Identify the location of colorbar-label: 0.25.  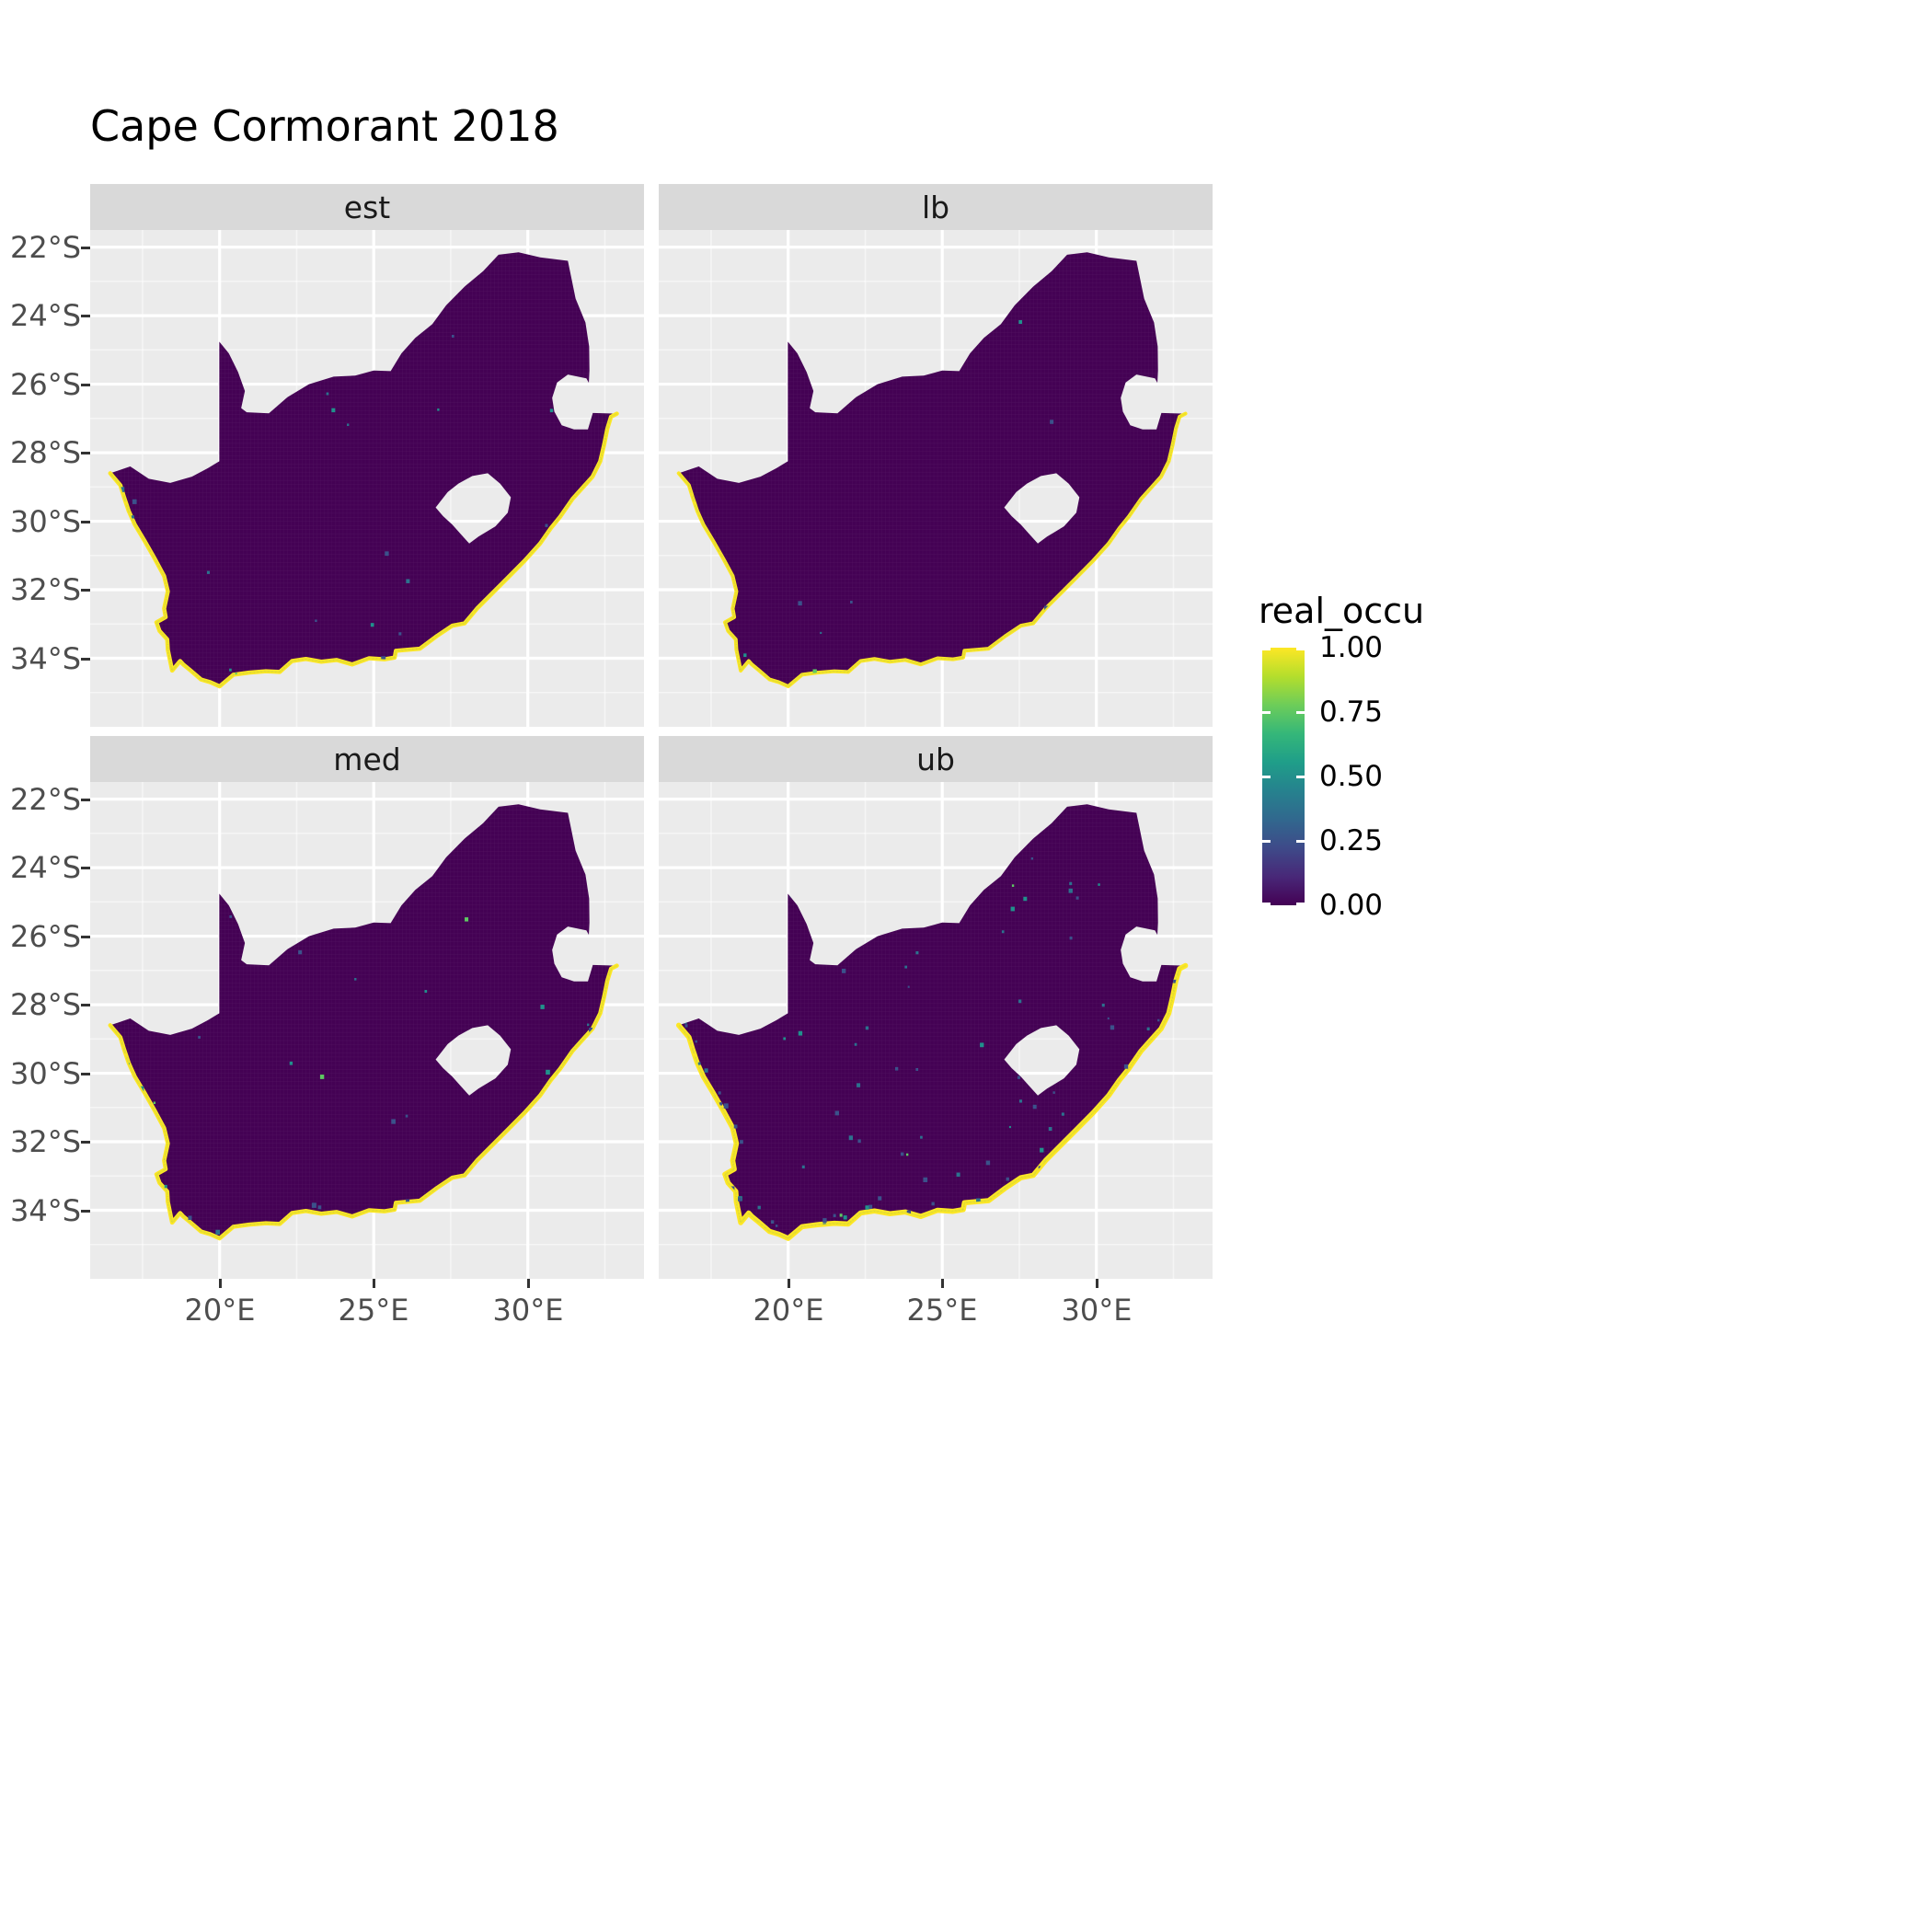
(1351, 840).